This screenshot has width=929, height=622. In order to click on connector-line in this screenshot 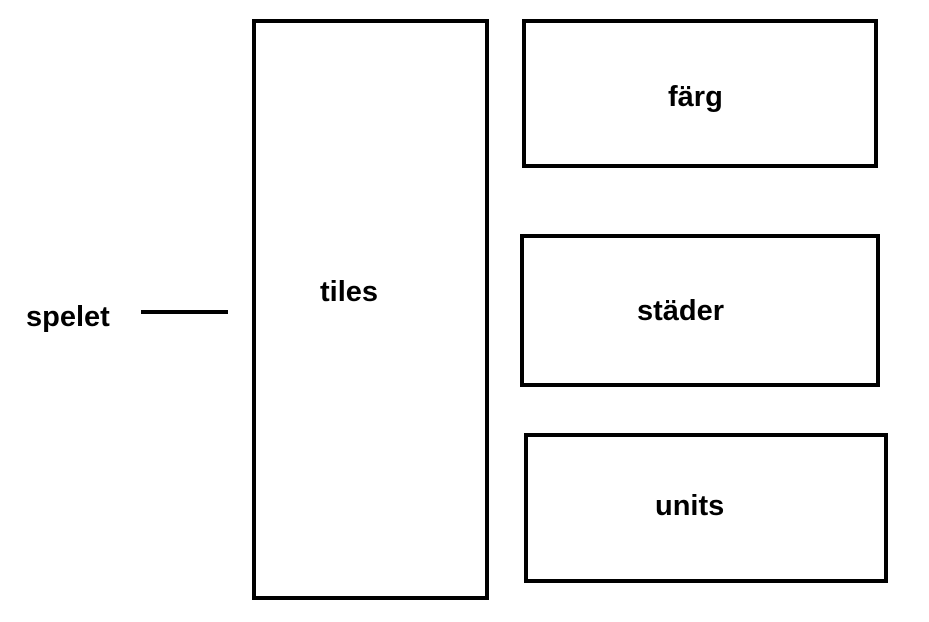, I will do `click(184, 312)`.